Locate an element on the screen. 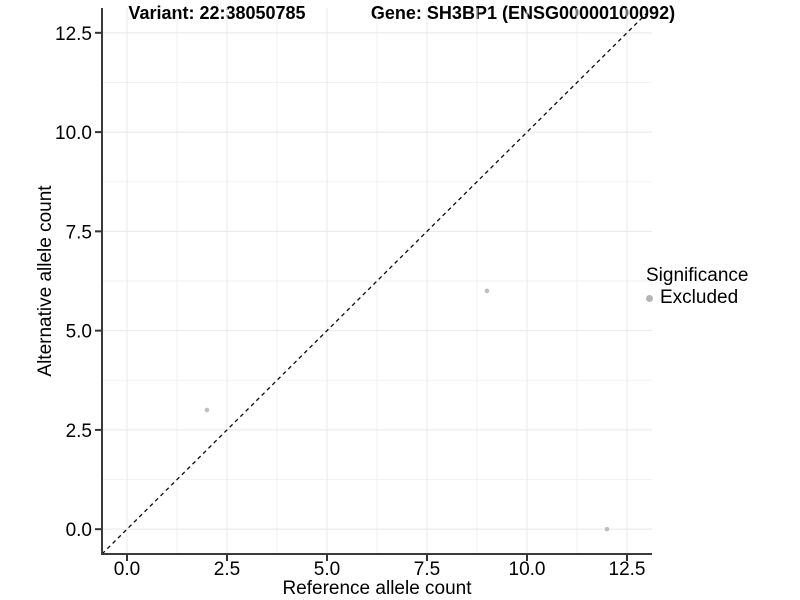  legend-item-label: Excluded is located at coordinates (699, 297).